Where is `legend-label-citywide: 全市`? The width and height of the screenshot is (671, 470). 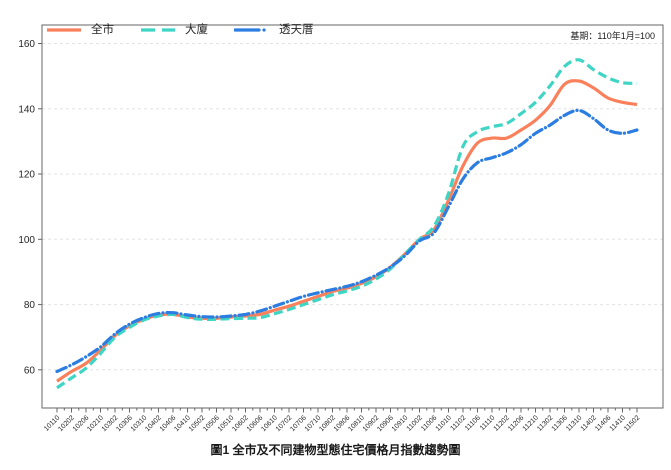
legend-label-citywide: 全市 is located at coordinates (102, 30).